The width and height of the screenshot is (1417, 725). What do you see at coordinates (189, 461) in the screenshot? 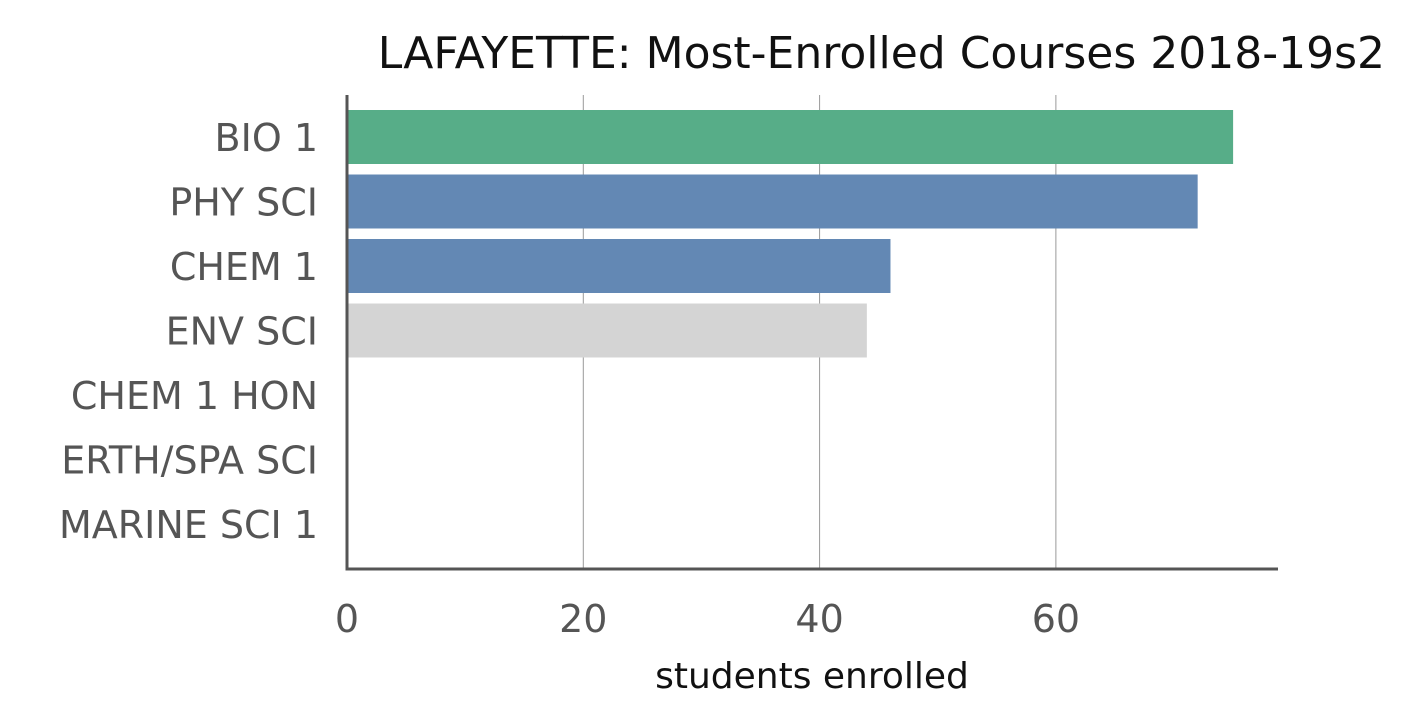
I see `category-label: ERTH/SPA SCI` at bounding box center [189, 461].